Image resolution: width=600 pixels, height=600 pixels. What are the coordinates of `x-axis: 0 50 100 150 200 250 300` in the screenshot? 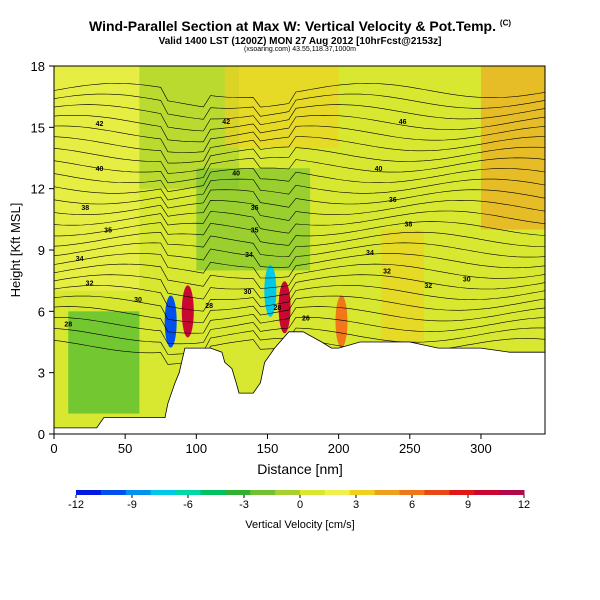 It's located at (271, 445).